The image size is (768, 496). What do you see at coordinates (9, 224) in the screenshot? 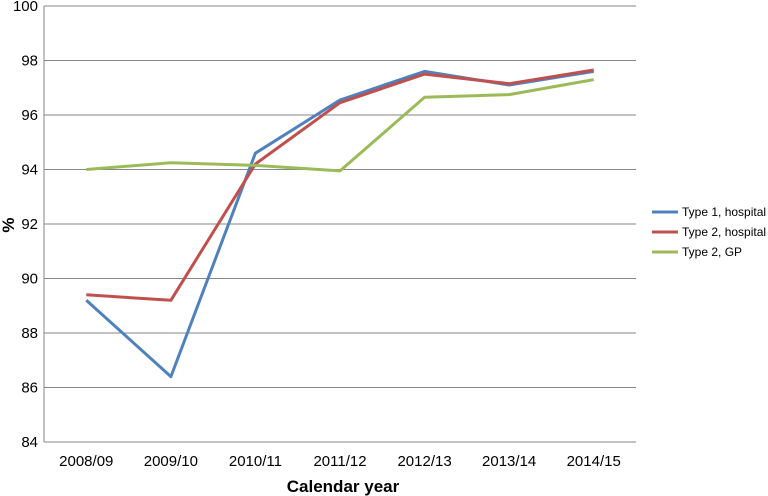
I see `y-axis-title: %` at bounding box center [9, 224].